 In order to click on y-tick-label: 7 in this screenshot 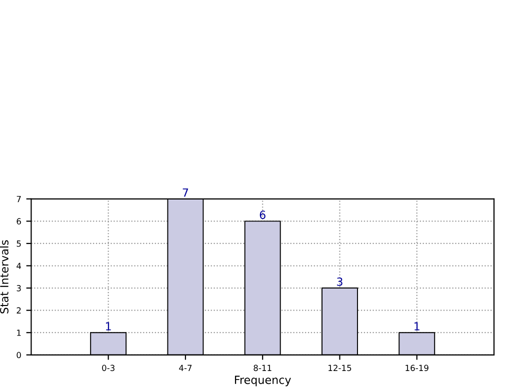, I will do `click(18, 199)`.